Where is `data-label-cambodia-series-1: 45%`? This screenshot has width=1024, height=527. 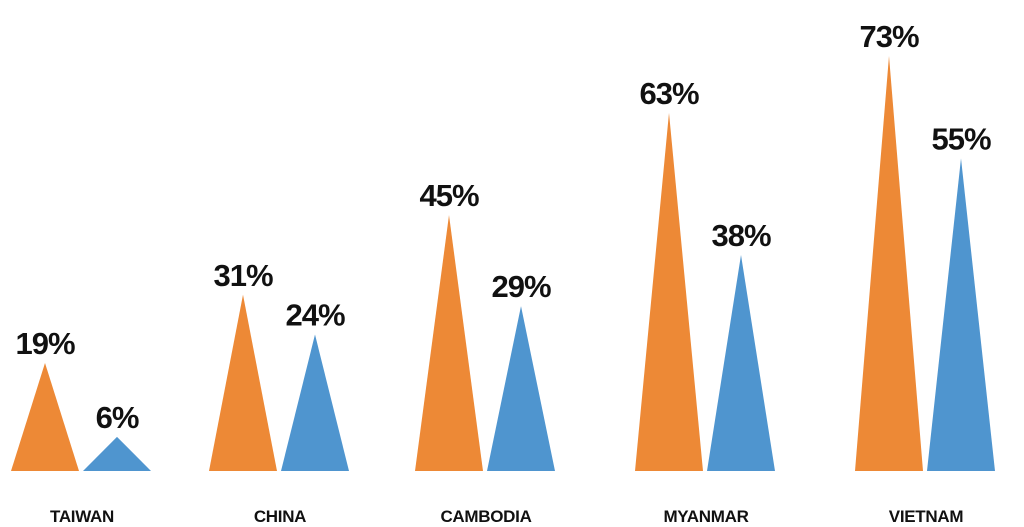 data-label-cambodia-series-1: 45% is located at coordinates (448, 195).